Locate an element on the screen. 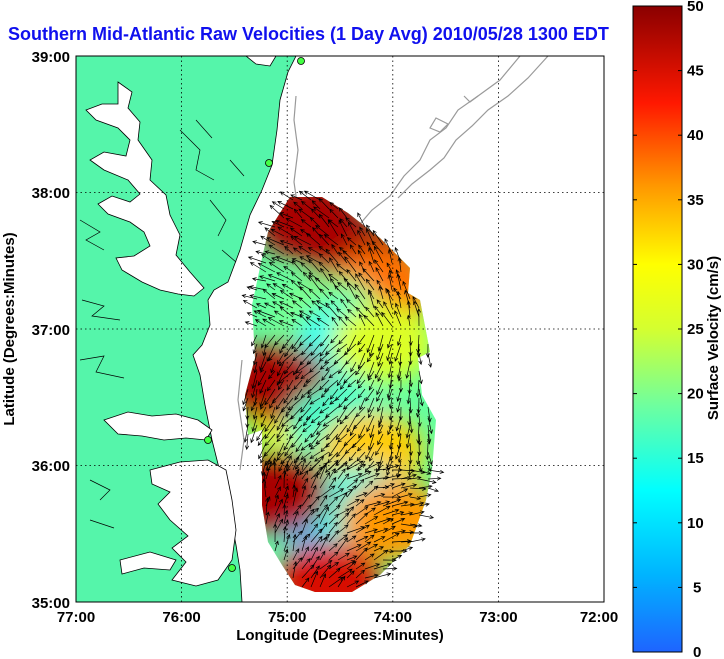 This screenshot has width=724, height=659. x-axis-title: Longitude (Degrees:Minutes) is located at coordinates (340, 635).